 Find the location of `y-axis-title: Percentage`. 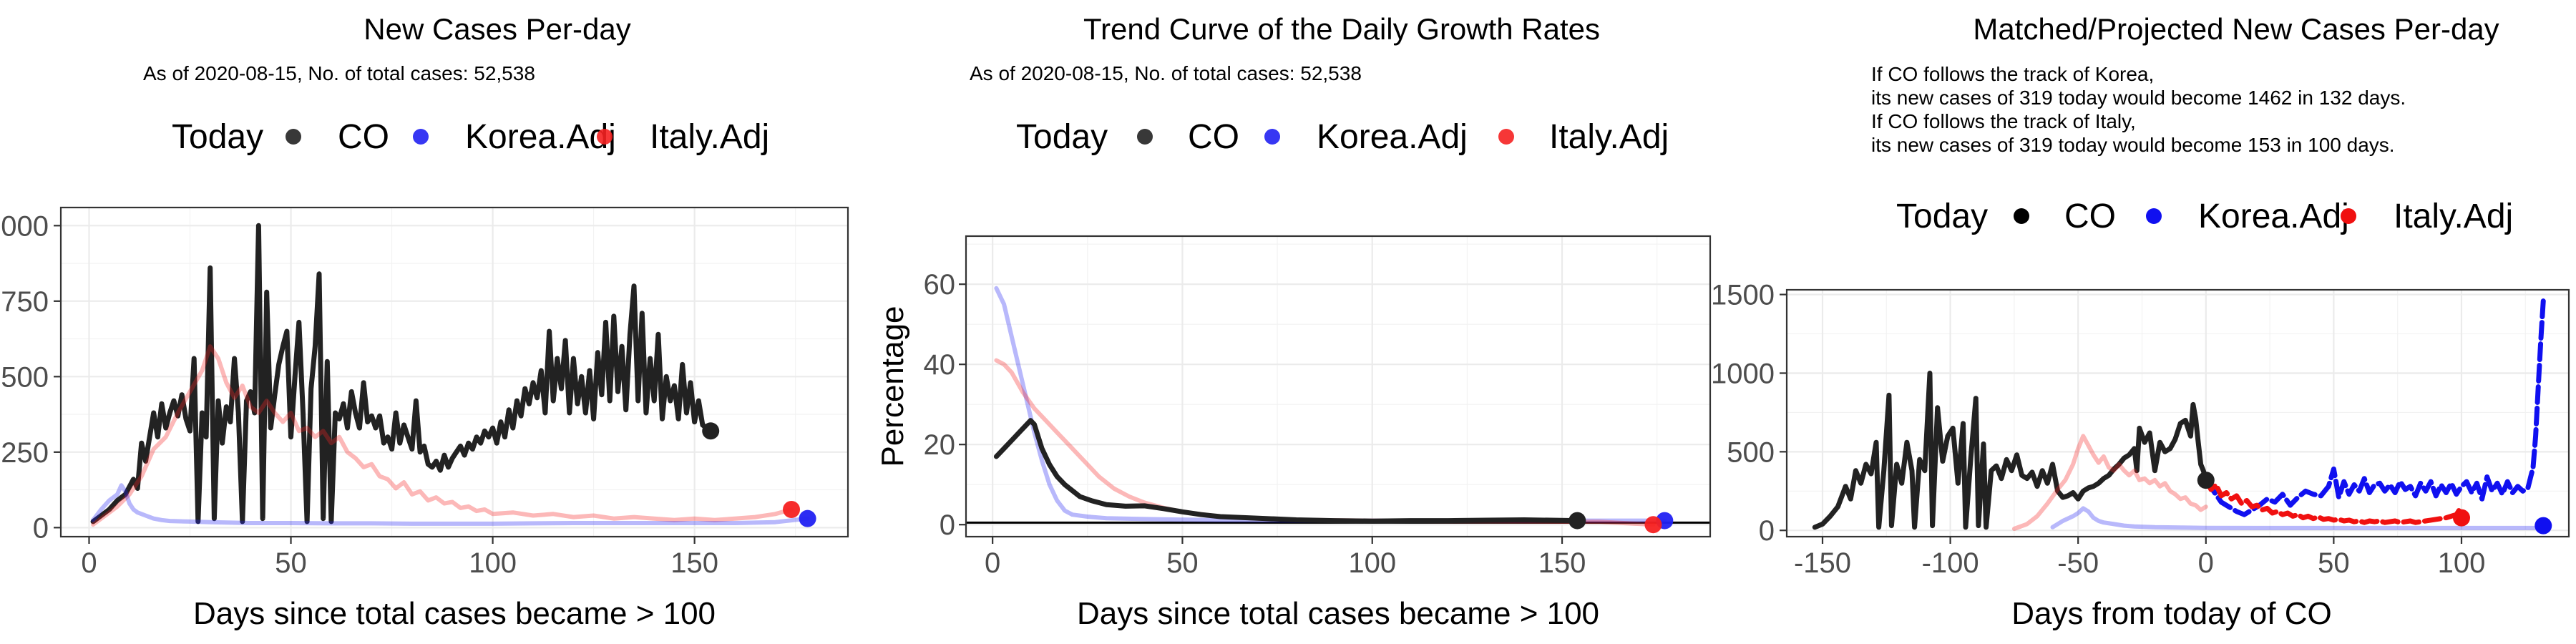

y-axis-title: Percentage is located at coordinates (892, 386).